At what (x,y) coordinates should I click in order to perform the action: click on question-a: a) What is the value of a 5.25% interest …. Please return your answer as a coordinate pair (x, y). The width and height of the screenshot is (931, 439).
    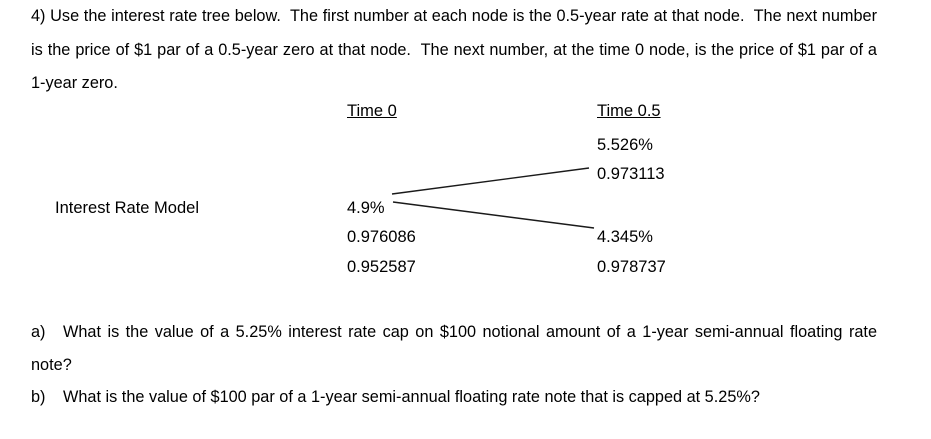
    Looking at the image, I should click on (454, 348).